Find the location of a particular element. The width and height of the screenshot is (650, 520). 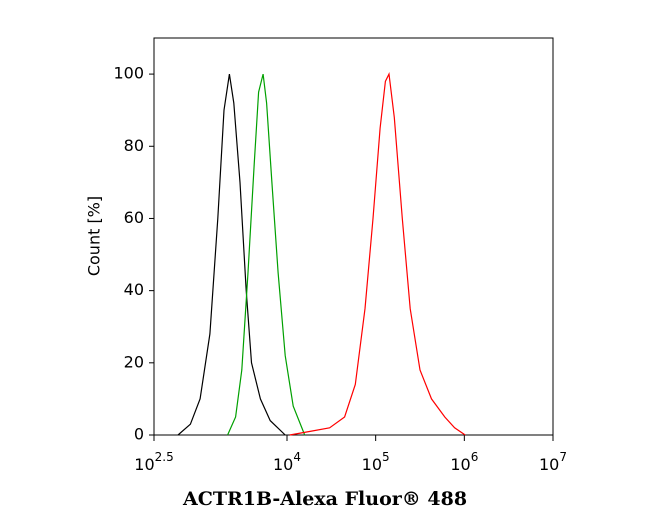

x-tick-exponent: 5 is located at coordinates (386, 457).